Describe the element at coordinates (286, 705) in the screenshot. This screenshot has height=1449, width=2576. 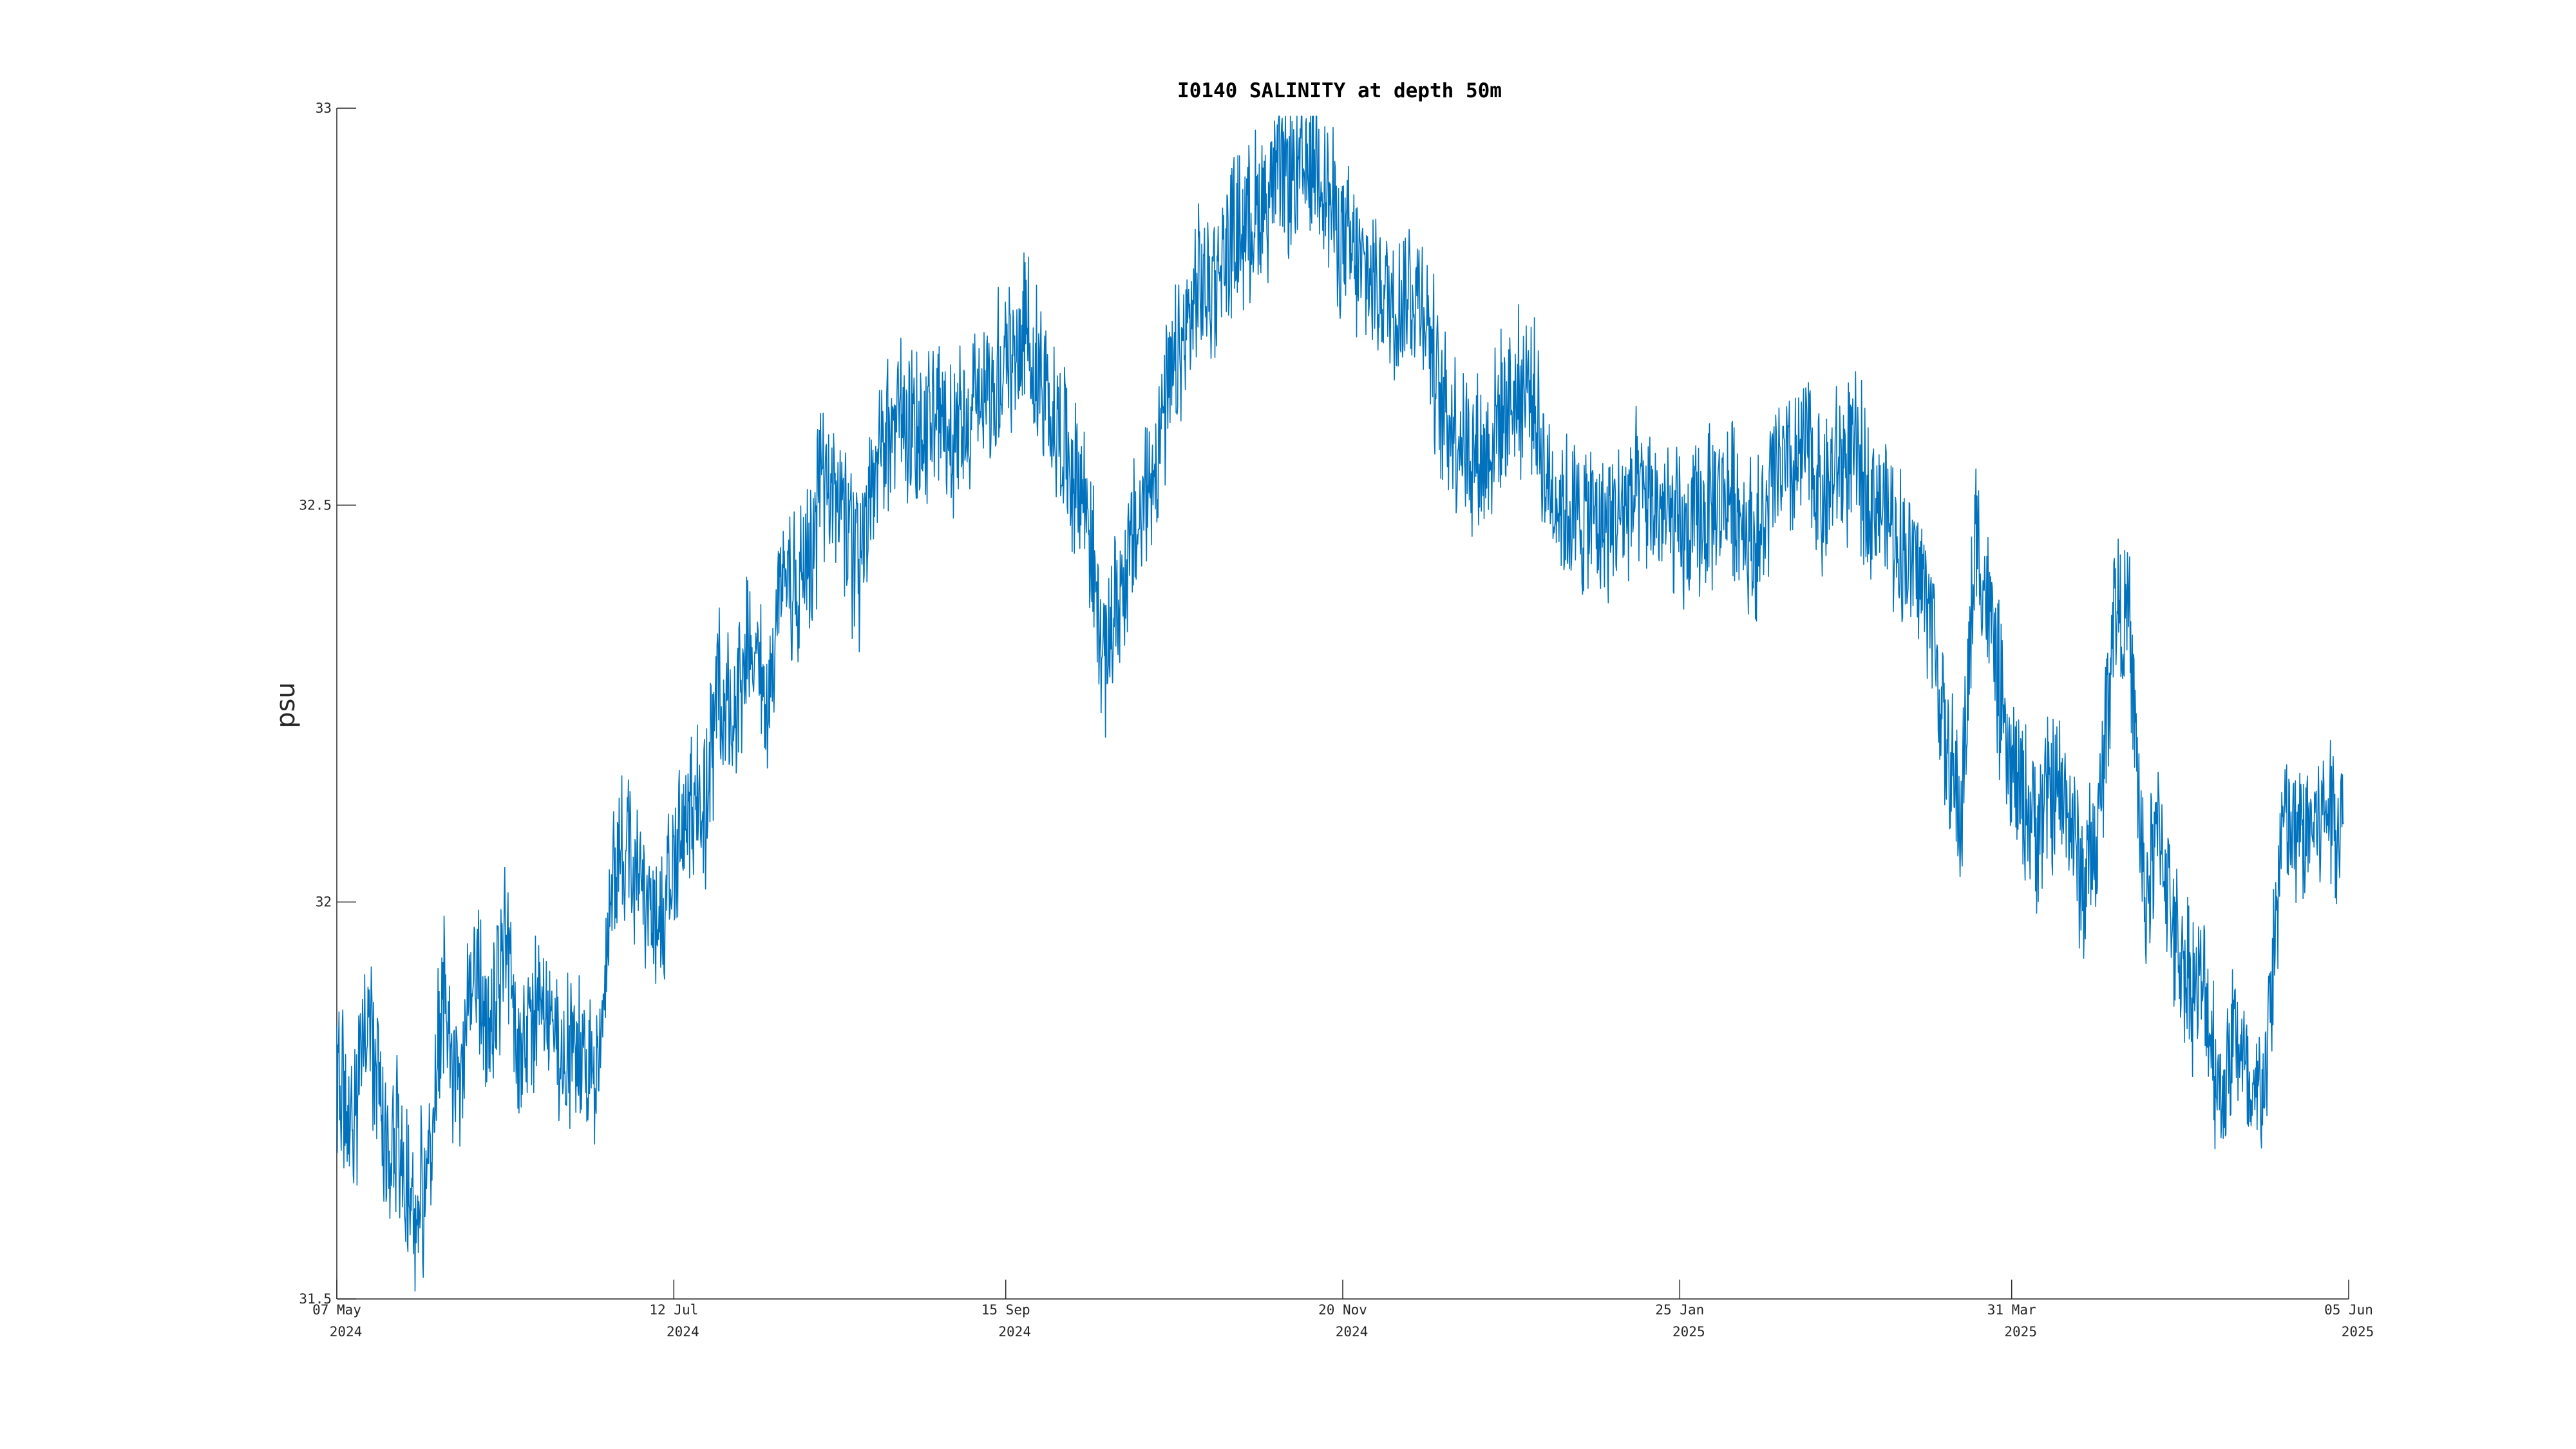
I see `y-axis-label: psu` at that location.